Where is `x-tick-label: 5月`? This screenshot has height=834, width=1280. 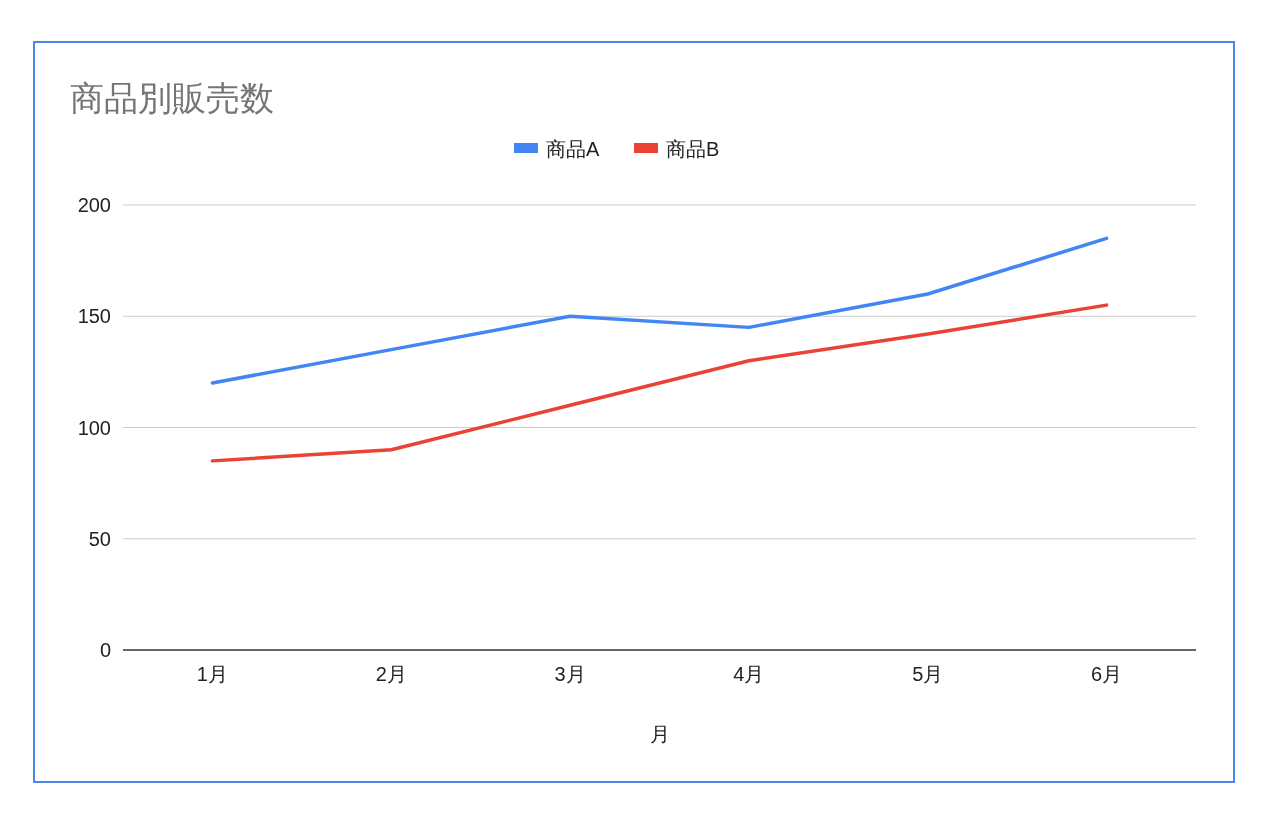
x-tick-label: 5月 is located at coordinates (928, 674).